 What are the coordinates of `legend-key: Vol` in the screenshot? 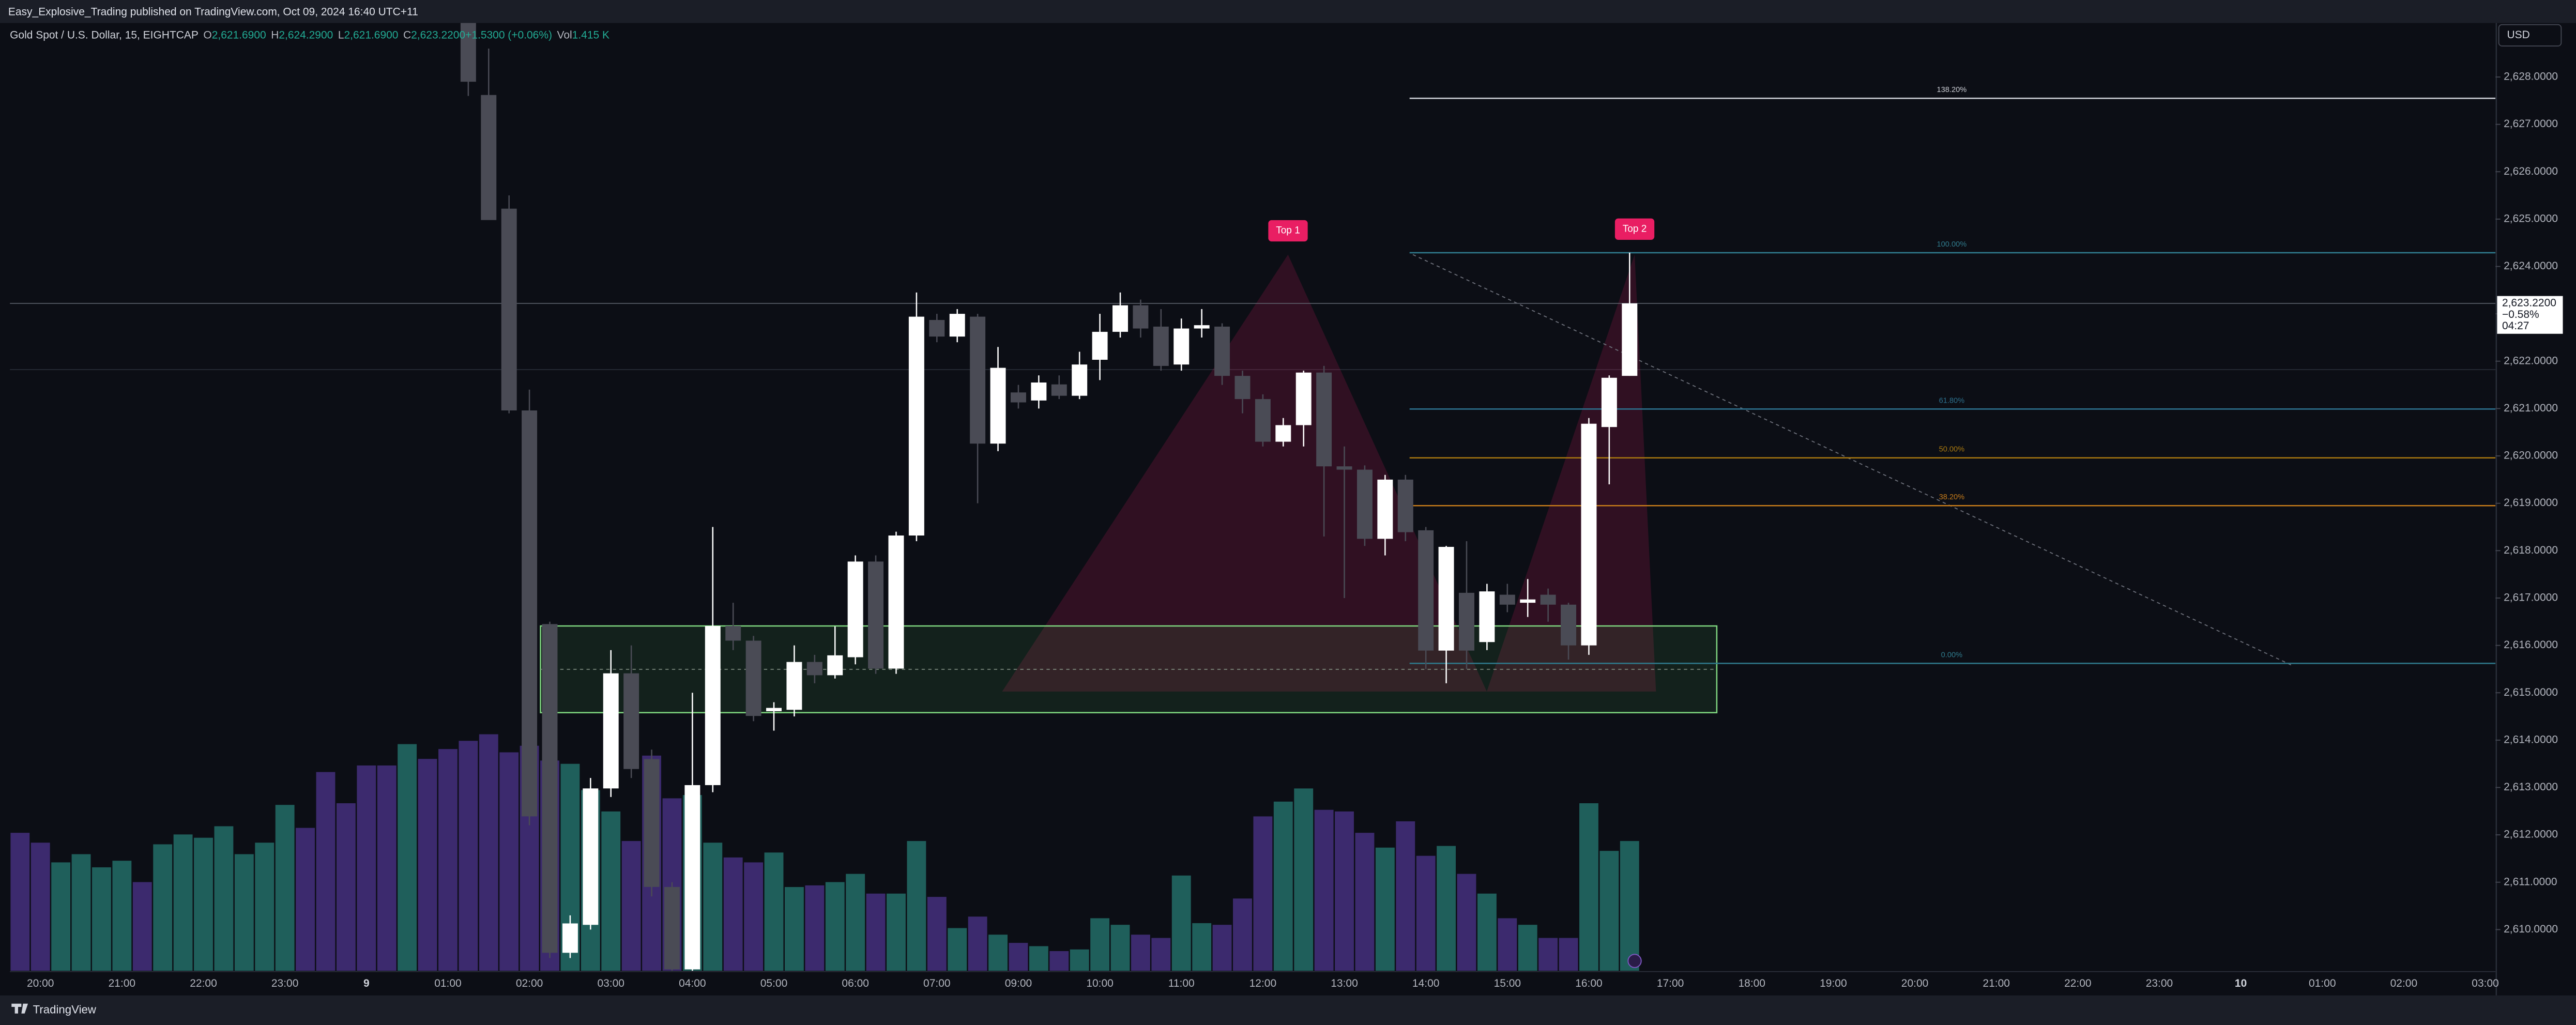 It's located at (564, 35).